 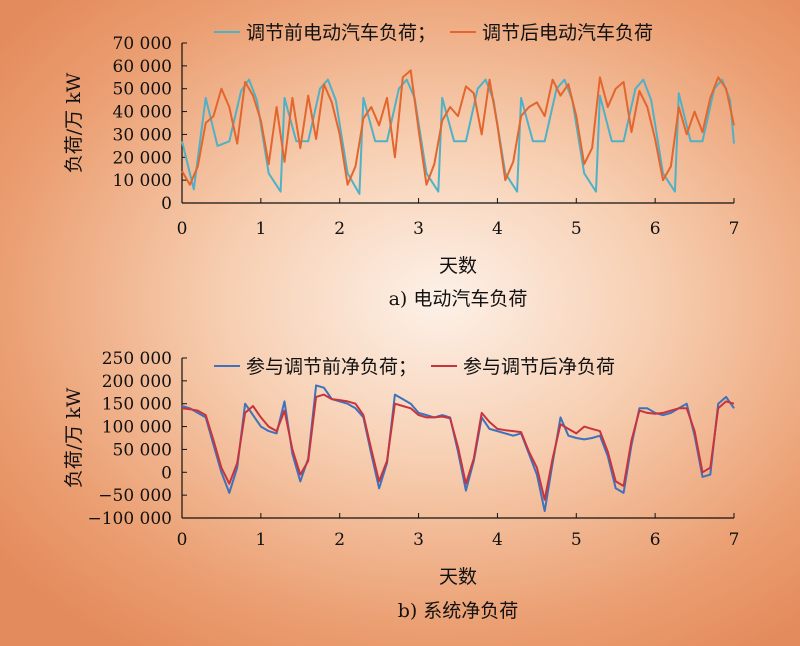 What do you see at coordinates (137, 405) in the screenshot?
I see `y-tick-label: 150 000` at bounding box center [137, 405].